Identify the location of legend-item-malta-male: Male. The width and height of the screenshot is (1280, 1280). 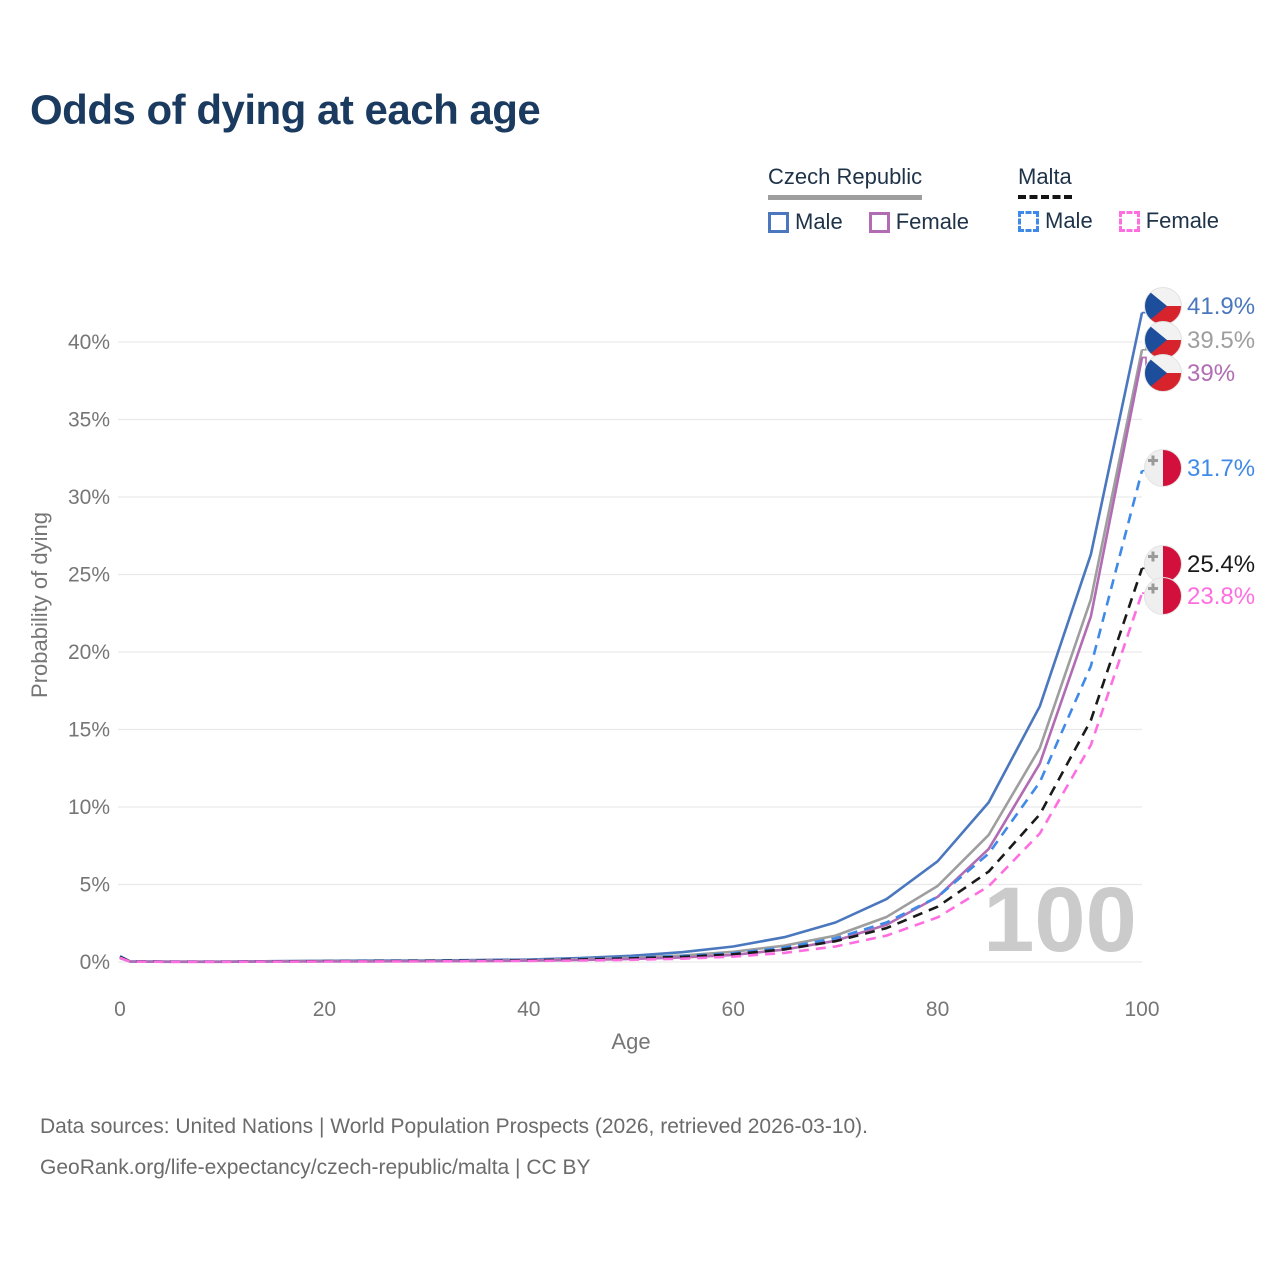
(1055, 221).